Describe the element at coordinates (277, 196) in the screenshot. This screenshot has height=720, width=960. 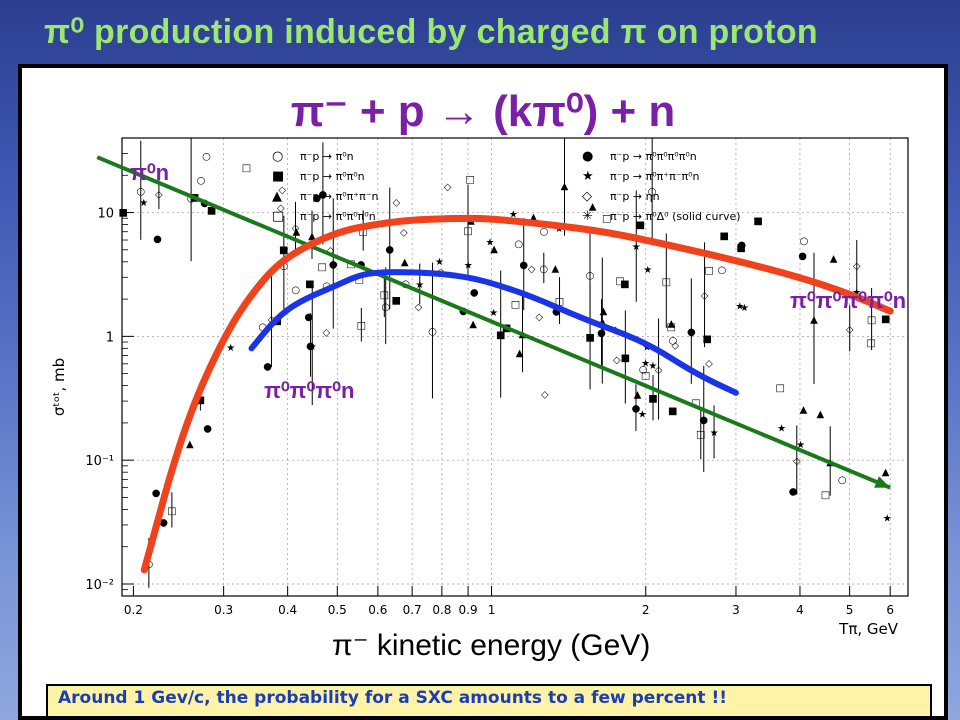
I see `legend-symbol: ▲` at that location.